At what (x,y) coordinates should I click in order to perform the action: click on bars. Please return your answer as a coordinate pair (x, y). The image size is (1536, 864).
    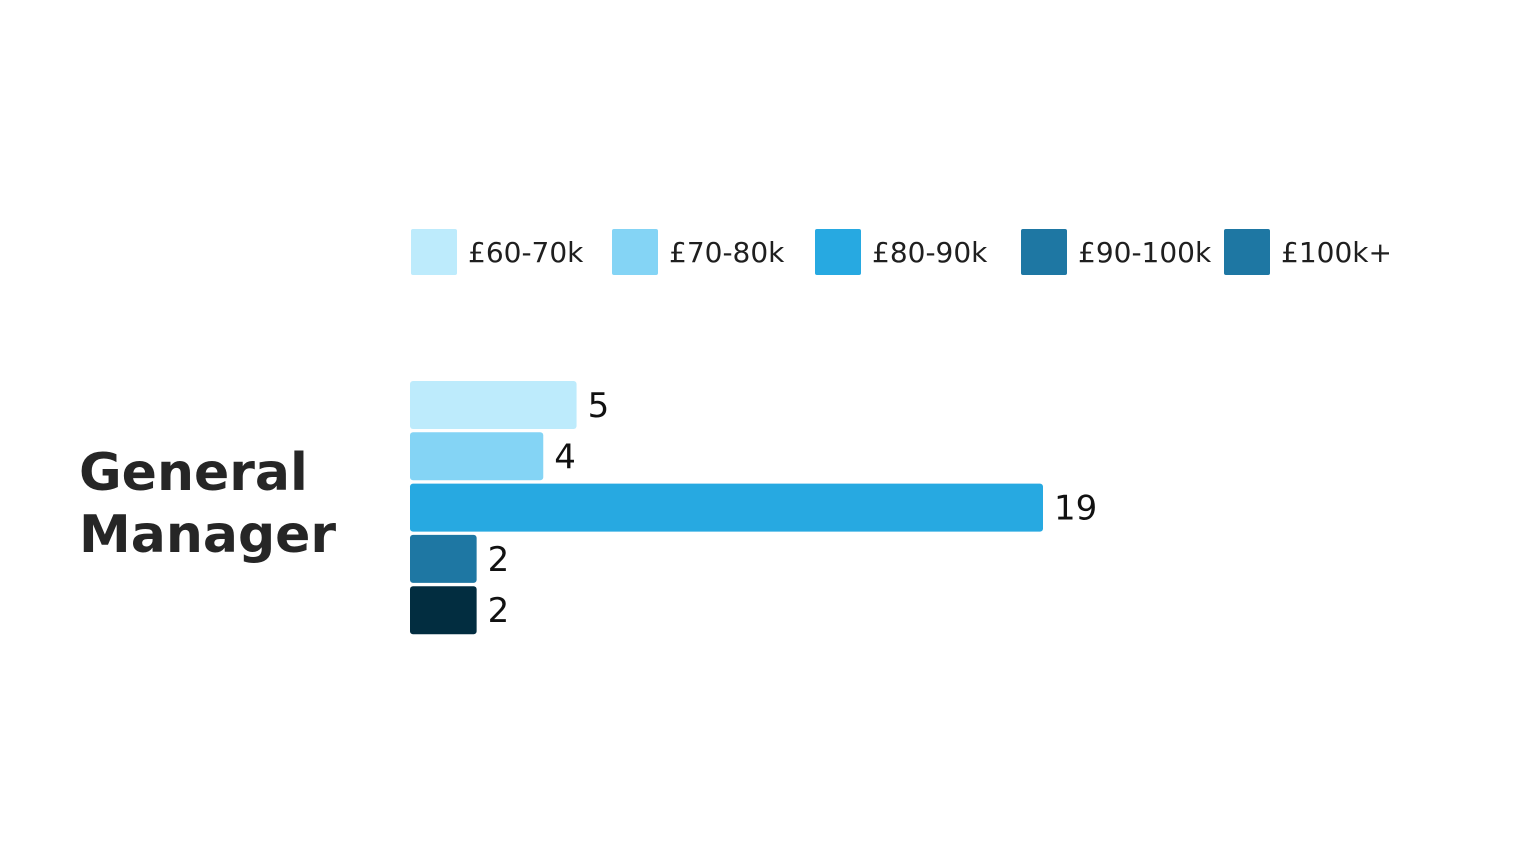
    Looking at the image, I should click on (726, 508).